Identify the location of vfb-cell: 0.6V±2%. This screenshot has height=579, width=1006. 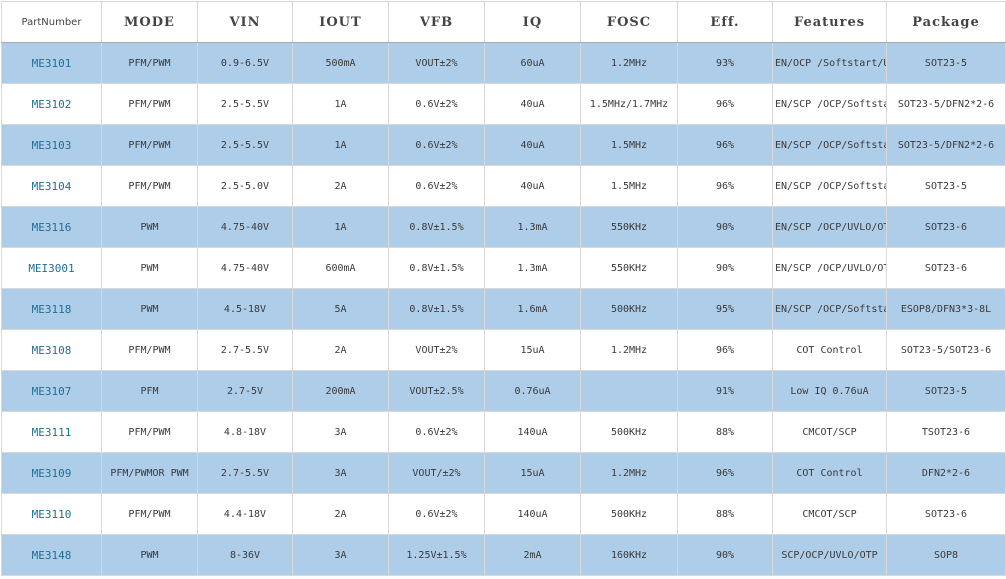
(436, 104).